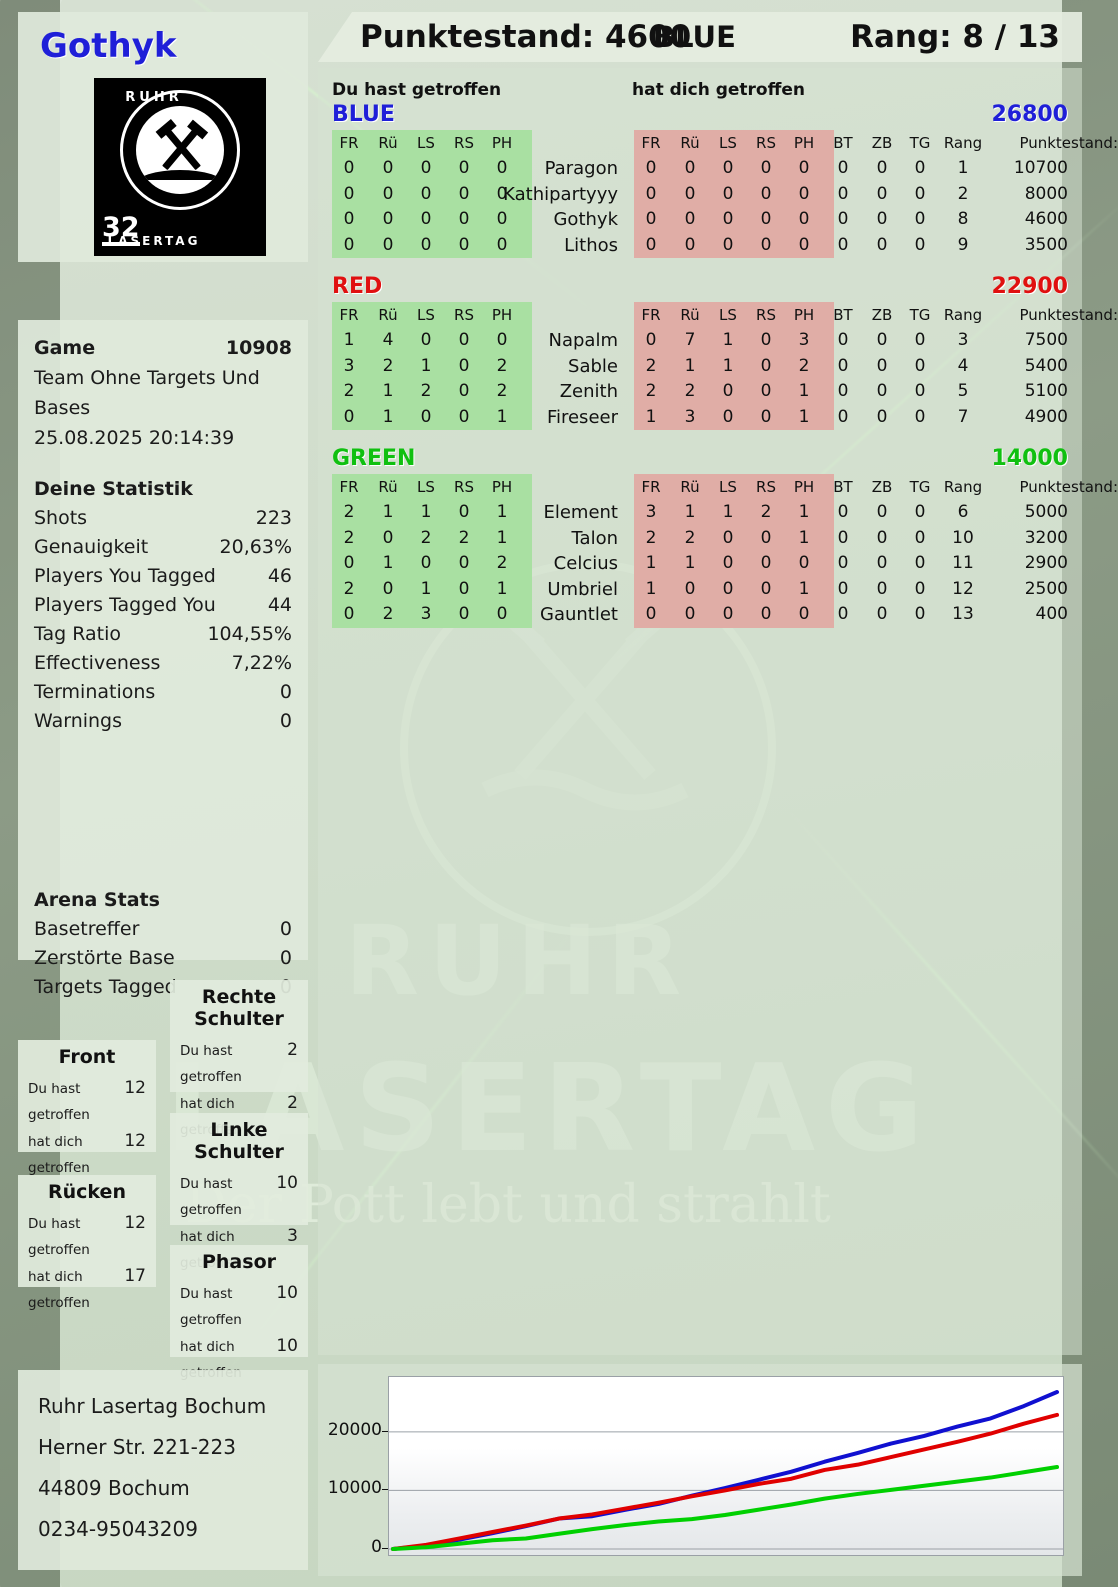 This screenshot has height=1587, width=1118. I want to click on zone-value: 10, so click(287, 1183).